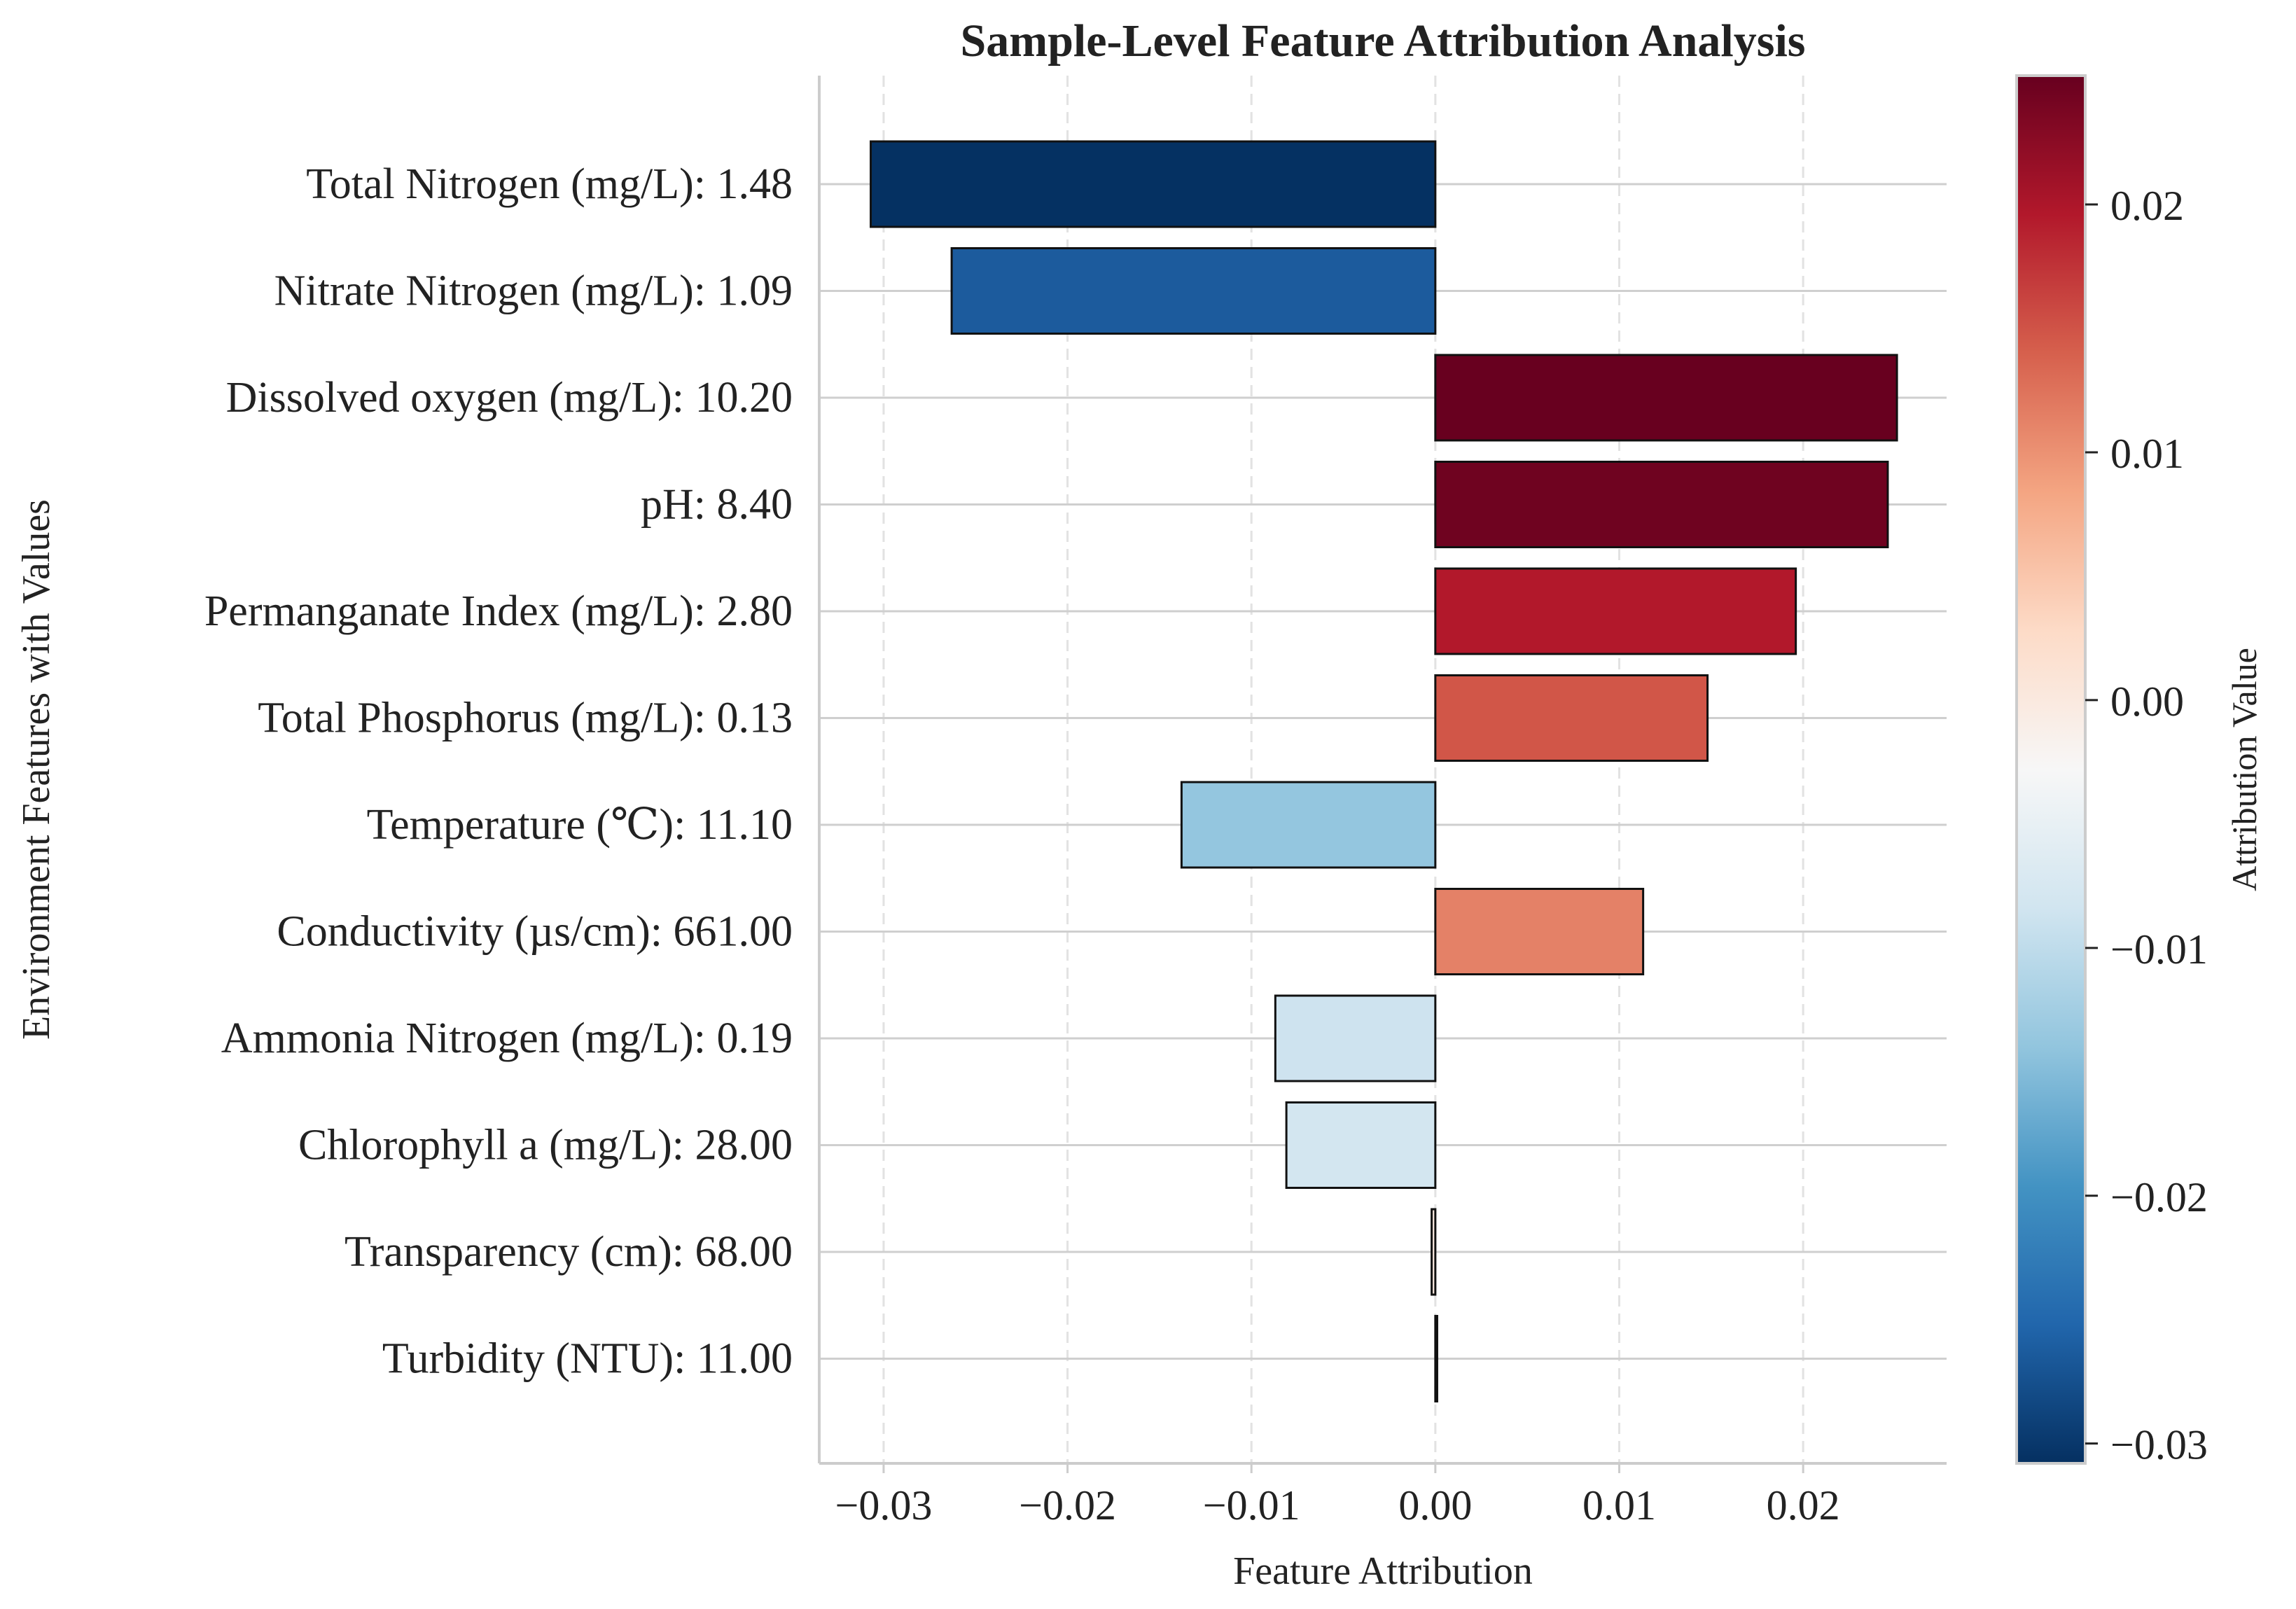 The width and height of the screenshot is (2296, 1609). Describe the element at coordinates (509, 398) in the screenshot. I see `y-tick-label: Dissolved oxygen (mg/L): 10.20` at that location.